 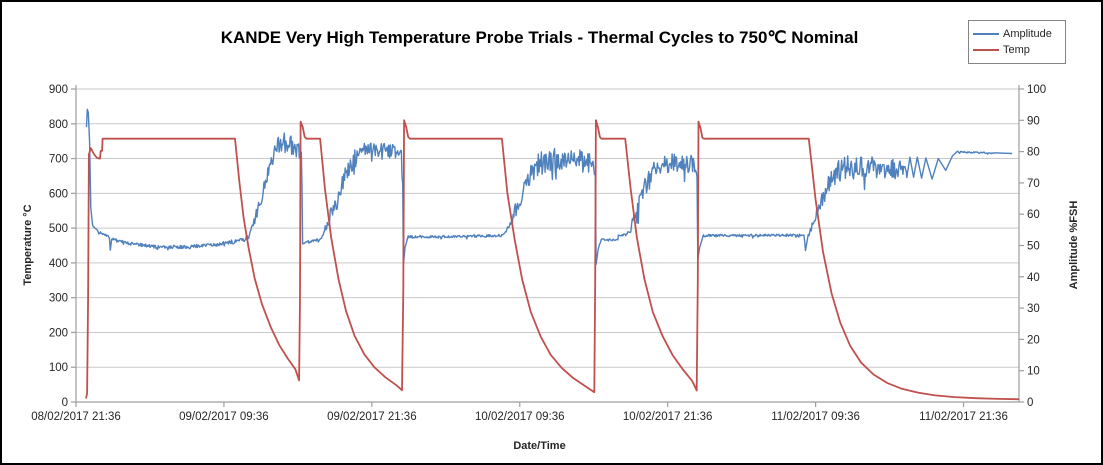 I want to click on temp-line-swatch, so click(x=986, y=50).